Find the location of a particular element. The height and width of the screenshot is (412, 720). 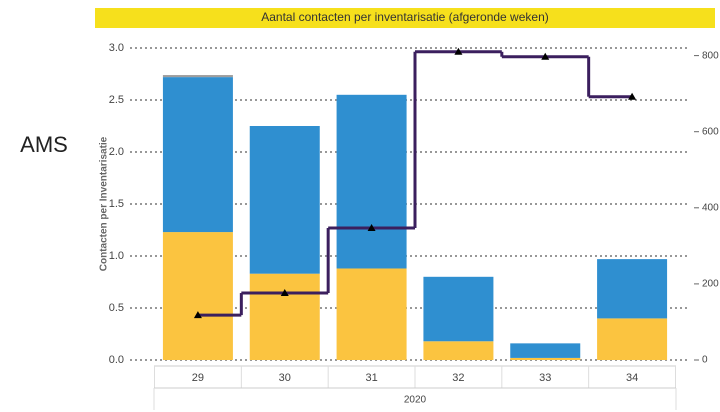

title-bar is located at coordinates (405, 18).